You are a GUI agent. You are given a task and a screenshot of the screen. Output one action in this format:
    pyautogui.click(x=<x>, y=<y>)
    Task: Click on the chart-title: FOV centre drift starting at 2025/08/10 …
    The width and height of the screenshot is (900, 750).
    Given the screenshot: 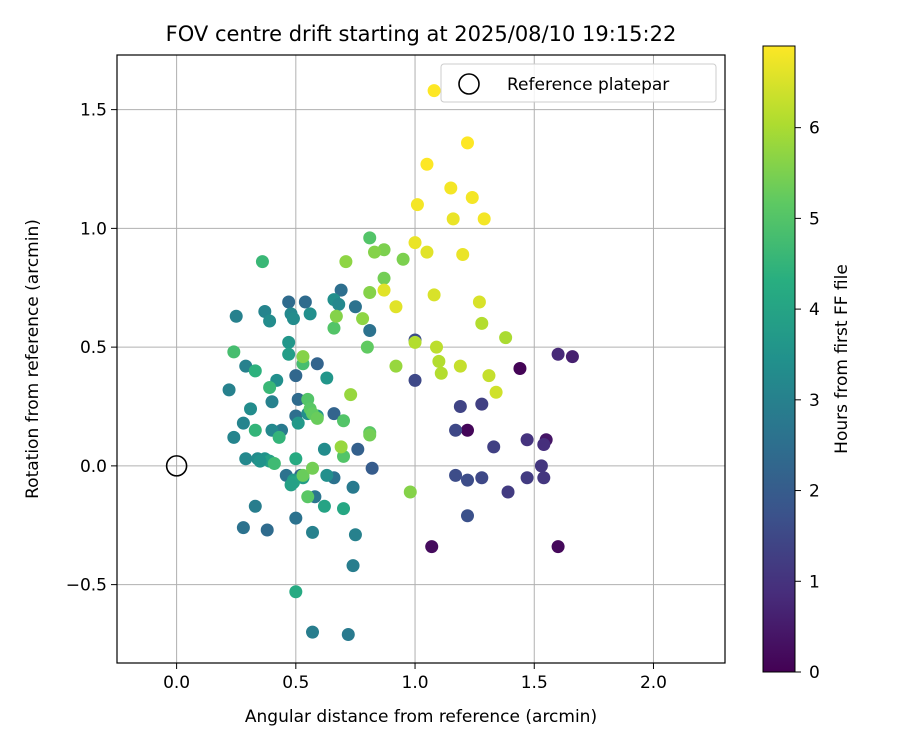 What is the action you would take?
    pyautogui.click(x=421, y=34)
    